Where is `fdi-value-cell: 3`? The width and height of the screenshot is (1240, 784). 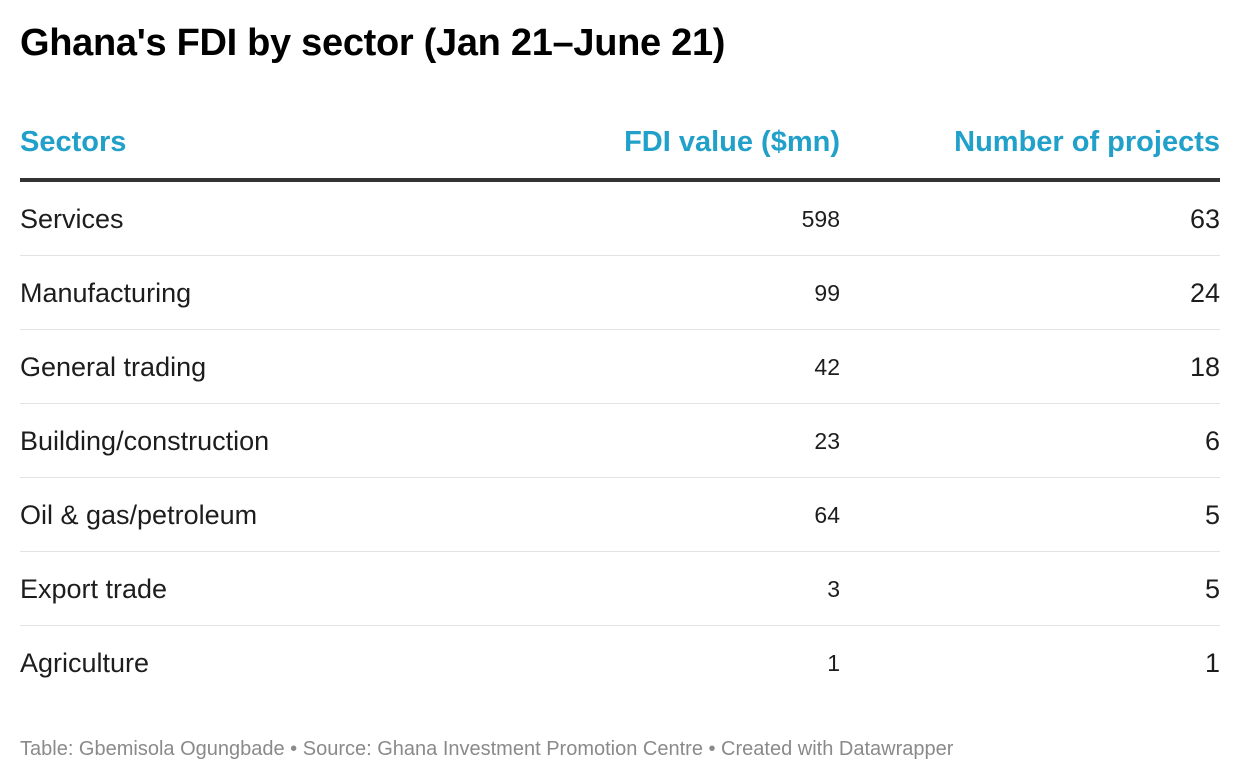
fdi-value-cell: 3 is located at coordinates (833, 589).